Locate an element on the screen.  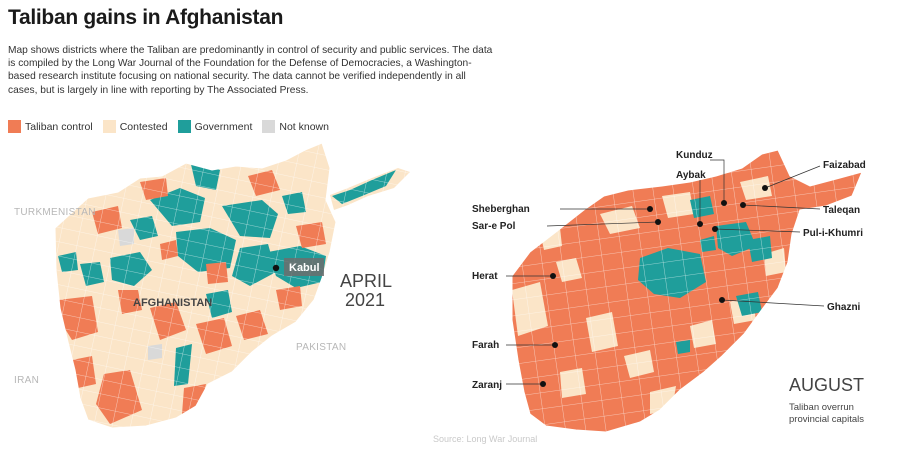
page-title: Taliban gains in Afghanistan is located at coordinates (146, 17).